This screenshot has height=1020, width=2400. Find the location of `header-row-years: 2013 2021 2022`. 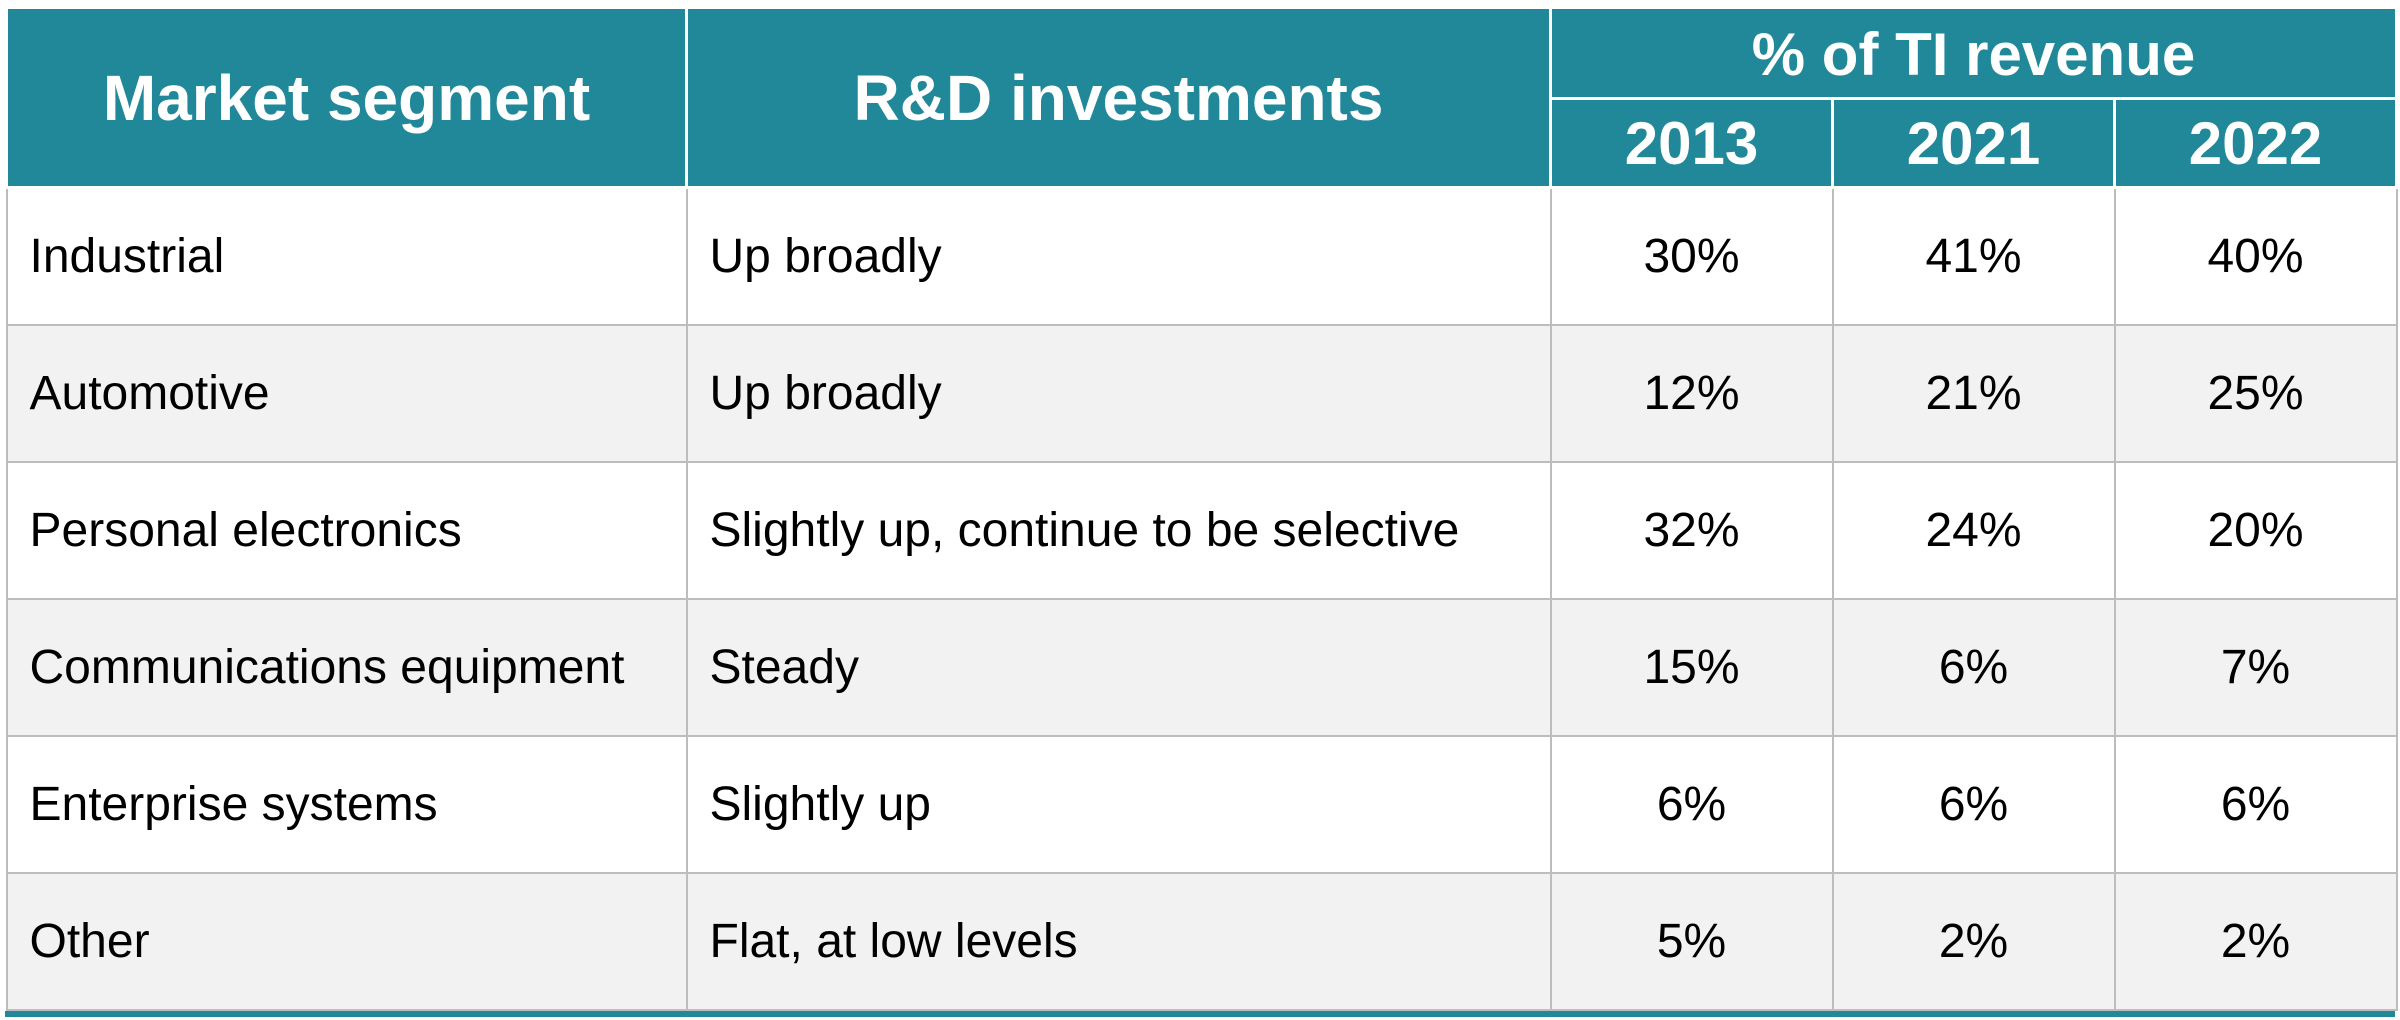

header-row-years: 2013 2021 2022 is located at coordinates (1202, 143).